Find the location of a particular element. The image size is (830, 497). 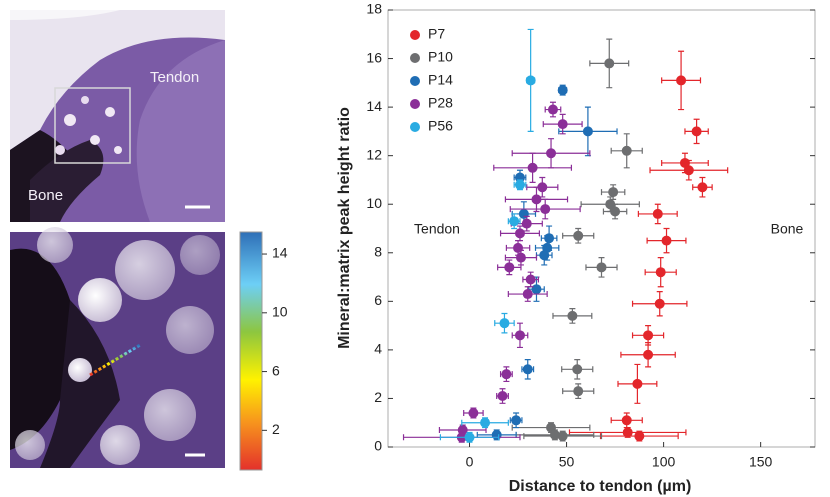

y-tick-label: 0 is located at coordinates (378, 446).